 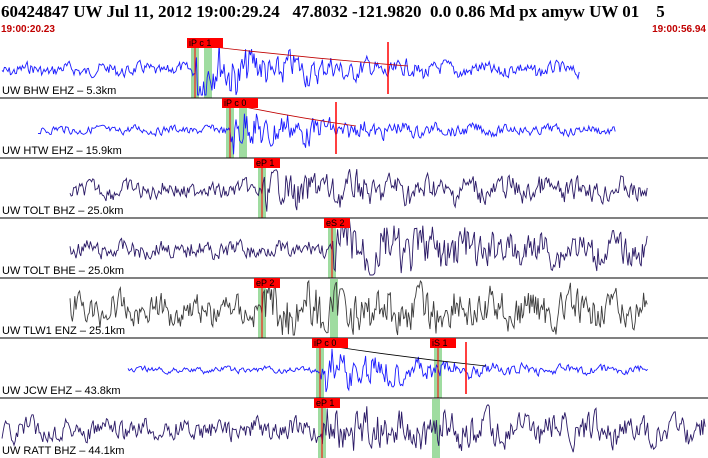 I want to click on end-time-label: 19:00:56.94, so click(x=679, y=29).